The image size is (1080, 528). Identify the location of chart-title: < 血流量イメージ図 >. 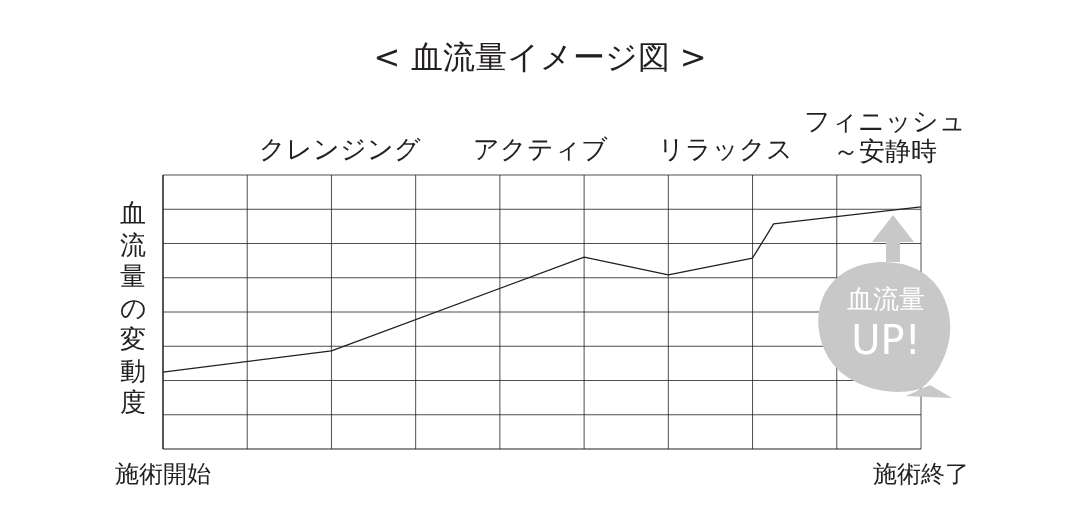
(540, 57).